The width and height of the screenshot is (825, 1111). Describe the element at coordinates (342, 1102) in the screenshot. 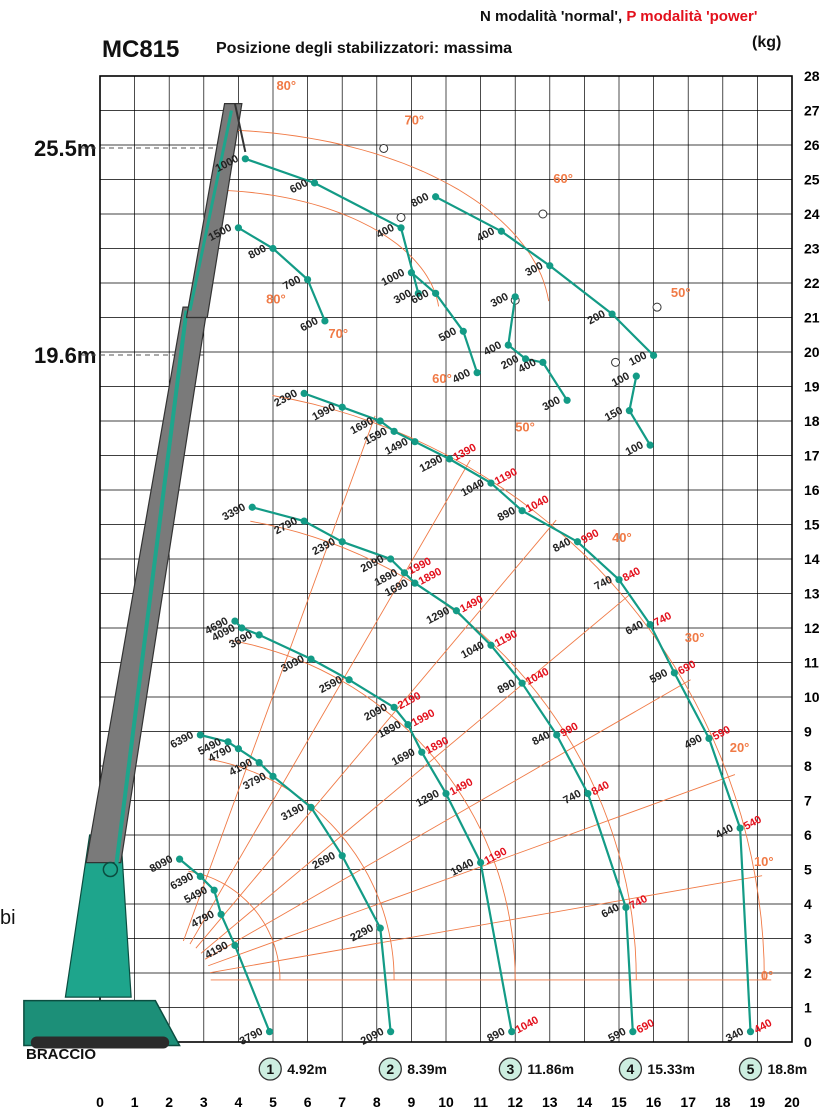

I see `x-tick-label: 7` at that location.